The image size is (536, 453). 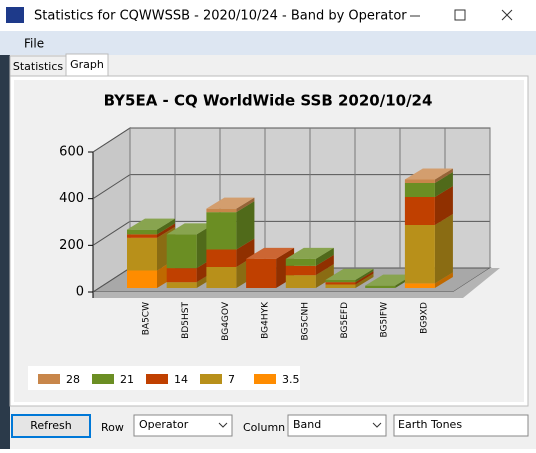 I want to click on legend-label: 14, so click(x=181, y=379).